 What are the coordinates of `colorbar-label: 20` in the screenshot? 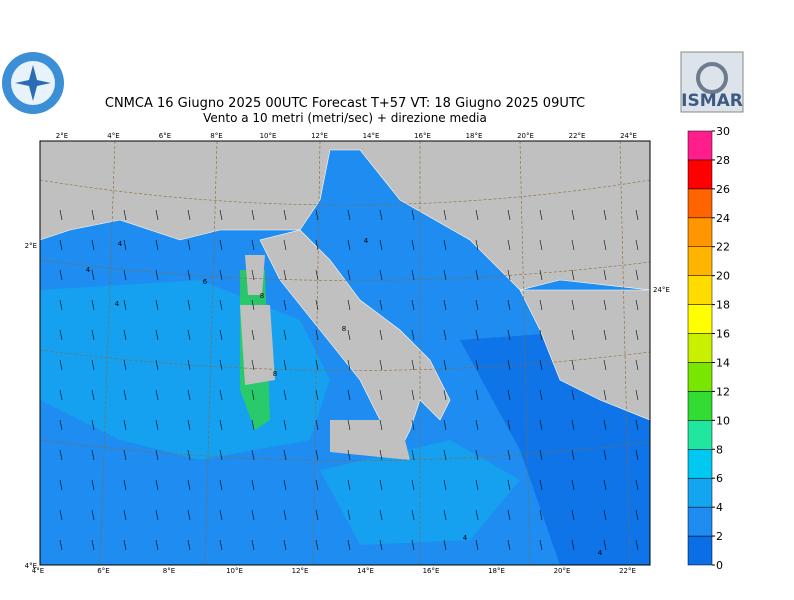 It's located at (723, 276).